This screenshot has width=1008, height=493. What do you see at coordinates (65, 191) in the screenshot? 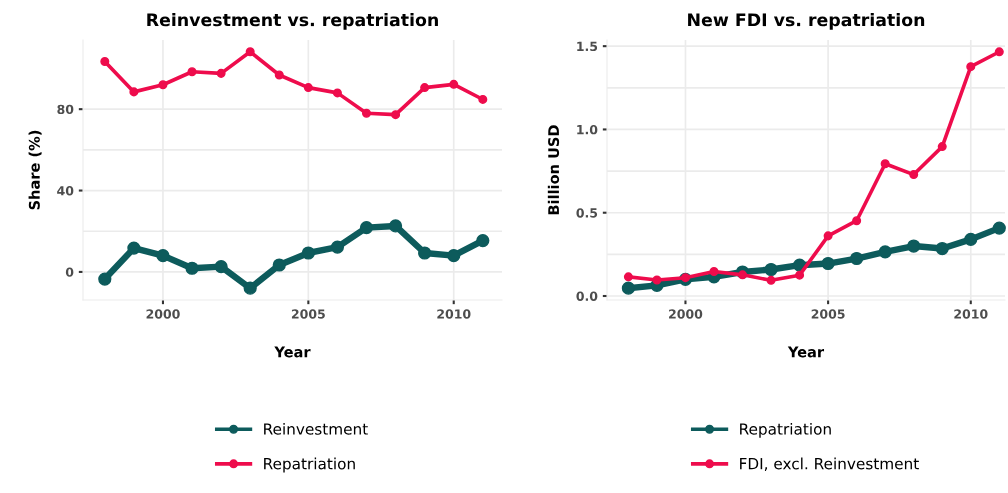
I see `y-tick-label: 40` at bounding box center [65, 191].